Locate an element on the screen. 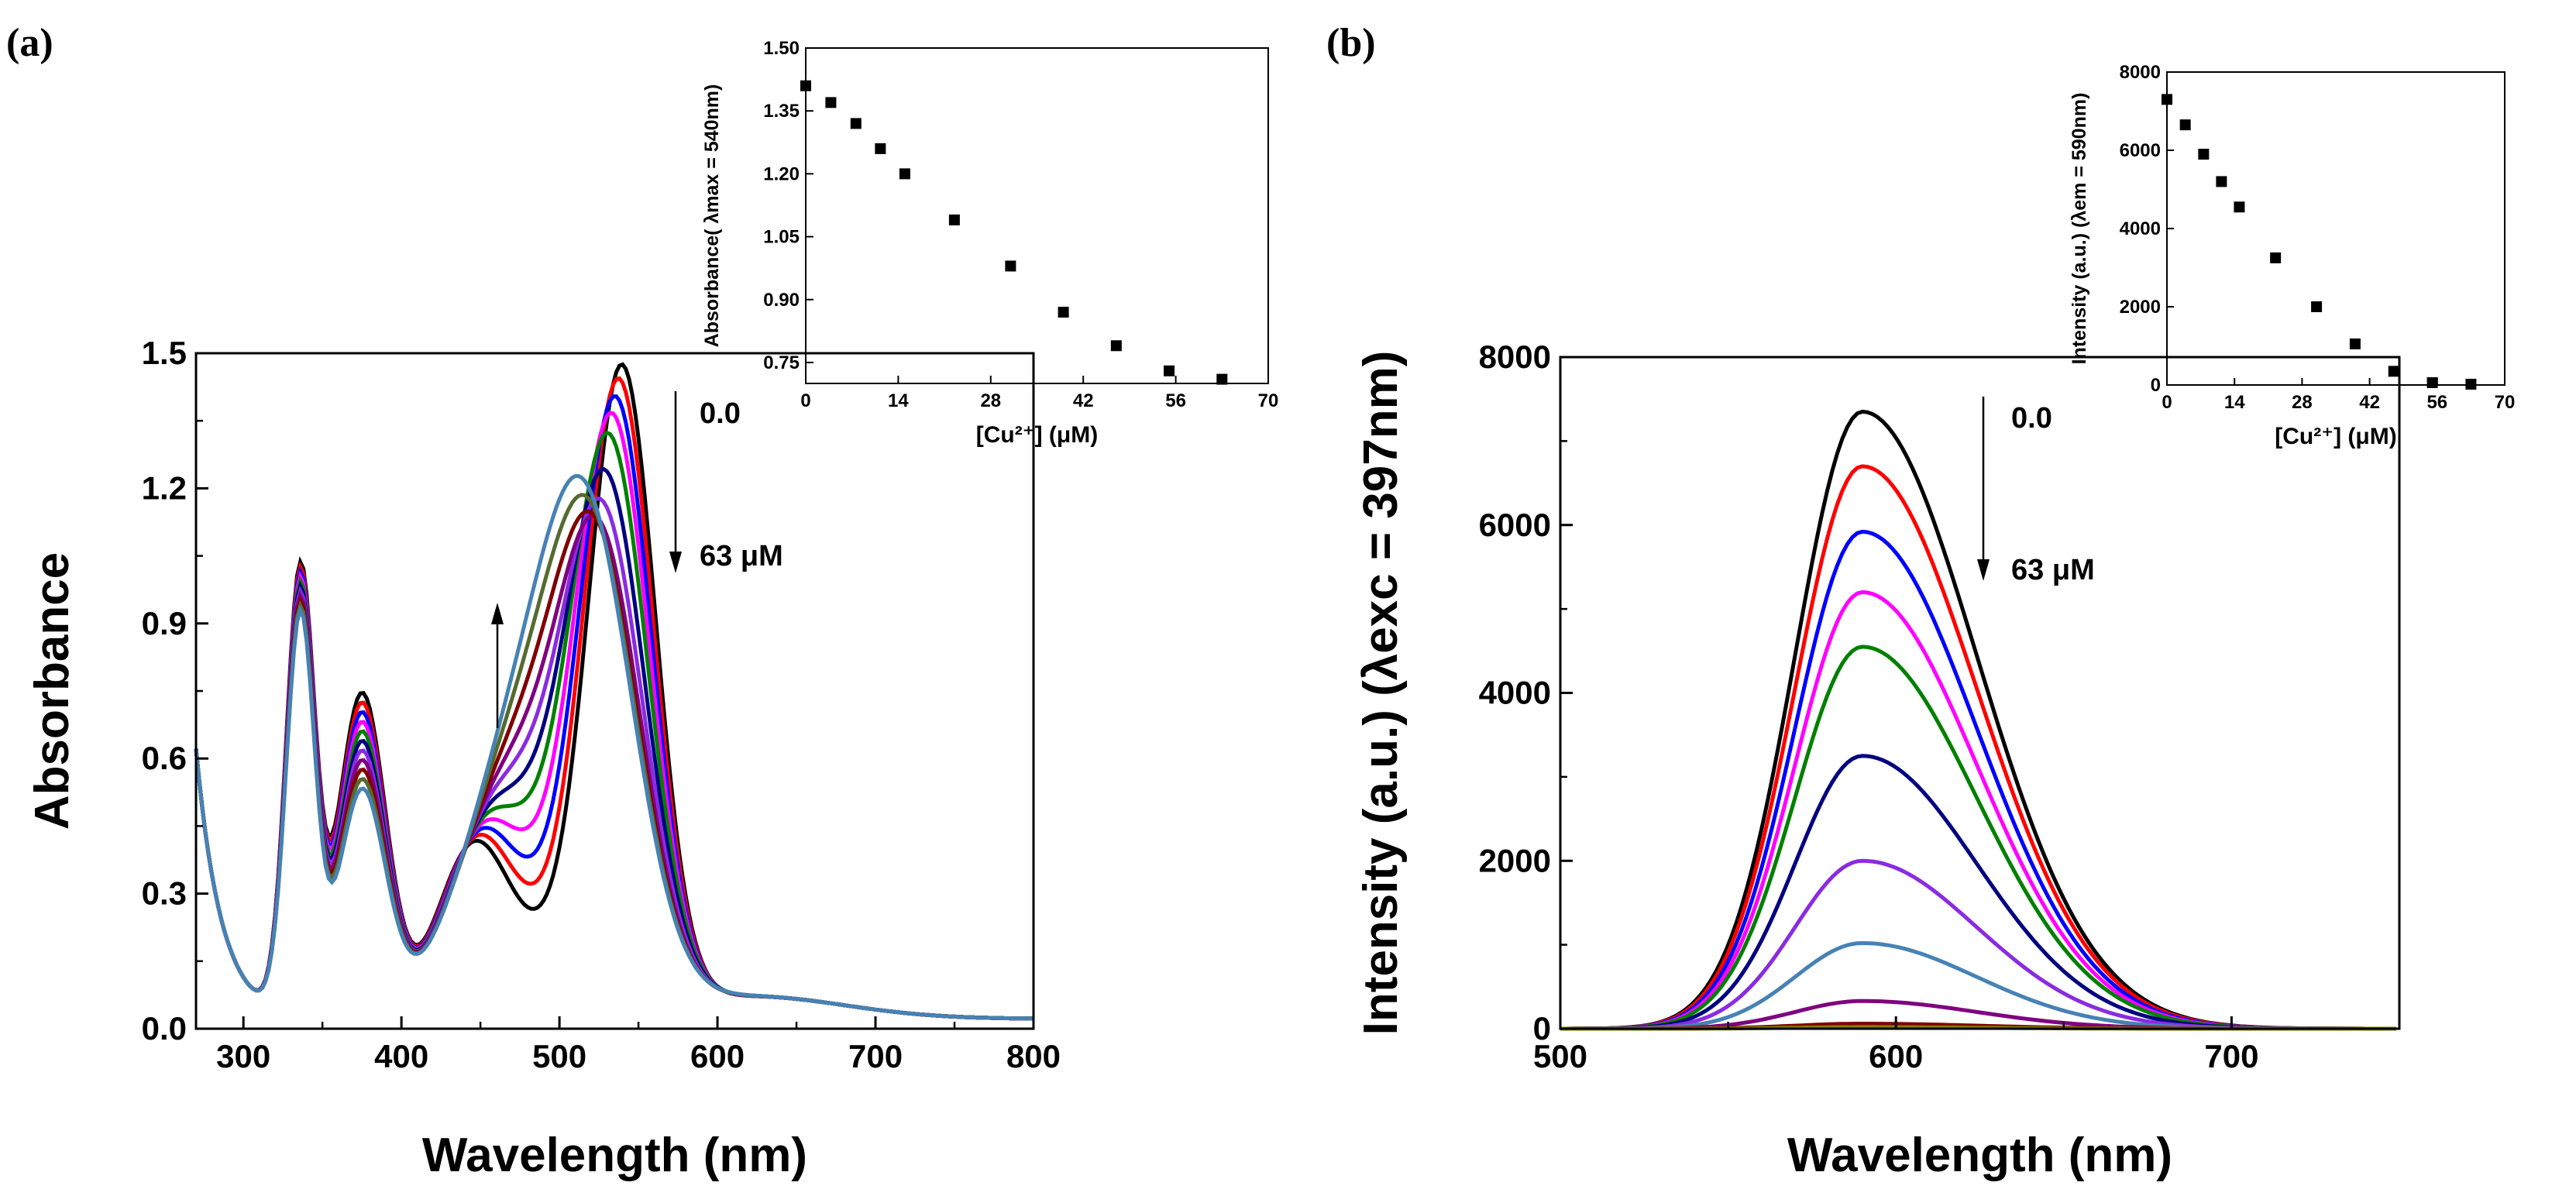 The image size is (2576, 1203). y-tick-label: 0.9 is located at coordinates (164, 623).